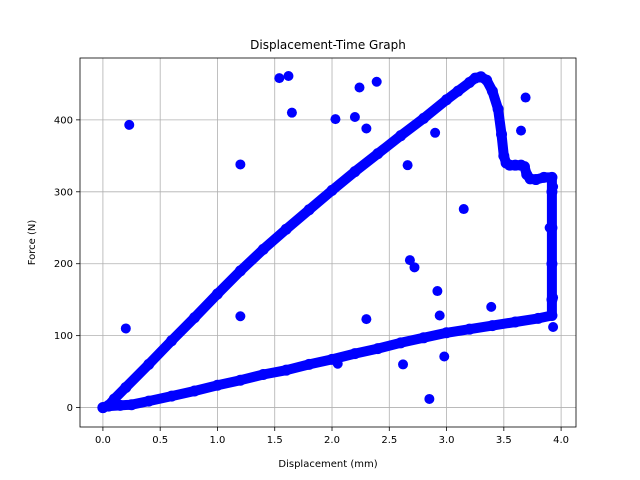  What do you see at coordinates (389, 440) in the screenshot?
I see `x-tick-label: 2.5` at bounding box center [389, 440].